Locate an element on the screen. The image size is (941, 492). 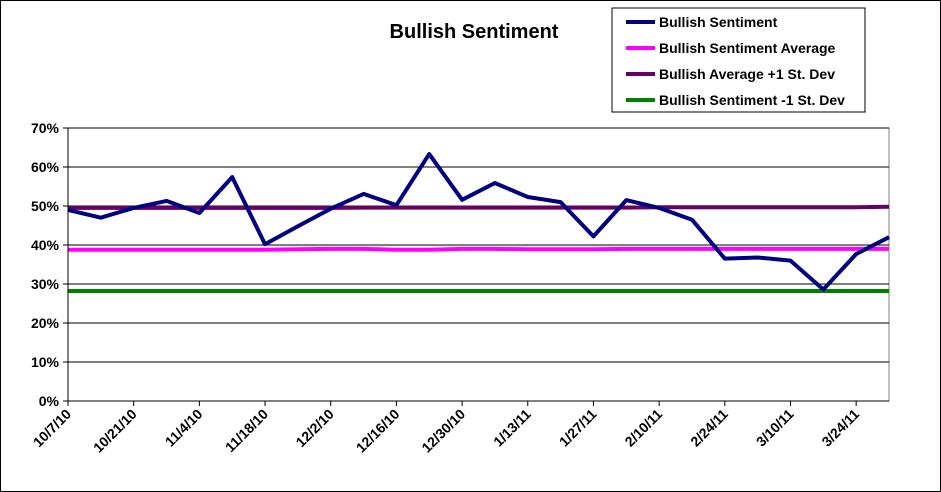
legend-label: Bullish Sentiment Average is located at coordinates (747, 48).